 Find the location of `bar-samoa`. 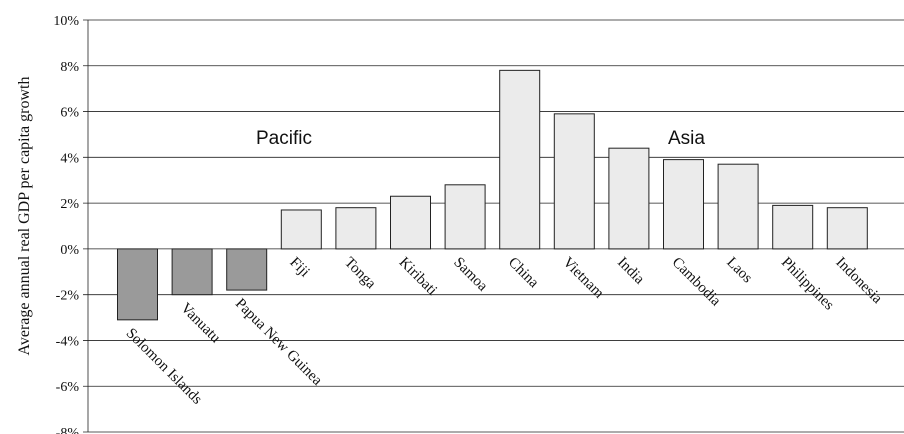

bar-samoa is located at coordinates (465, 217).